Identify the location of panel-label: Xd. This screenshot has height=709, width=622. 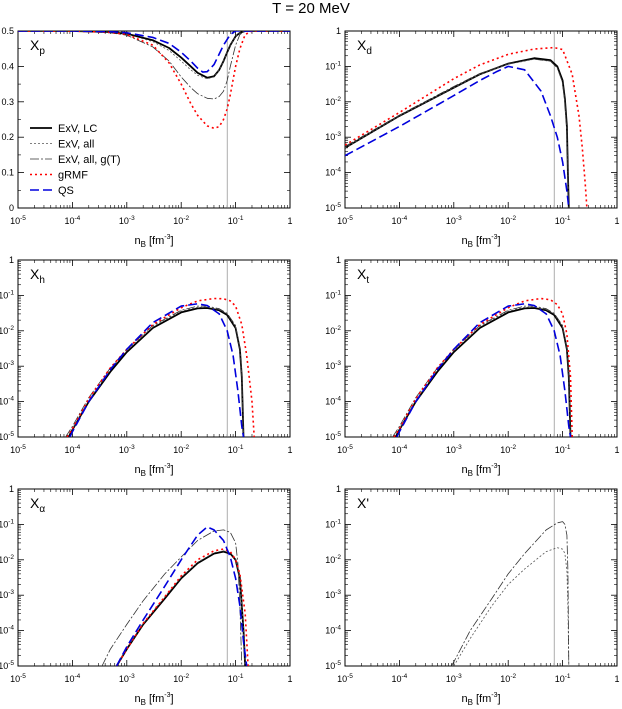
(364, 47).